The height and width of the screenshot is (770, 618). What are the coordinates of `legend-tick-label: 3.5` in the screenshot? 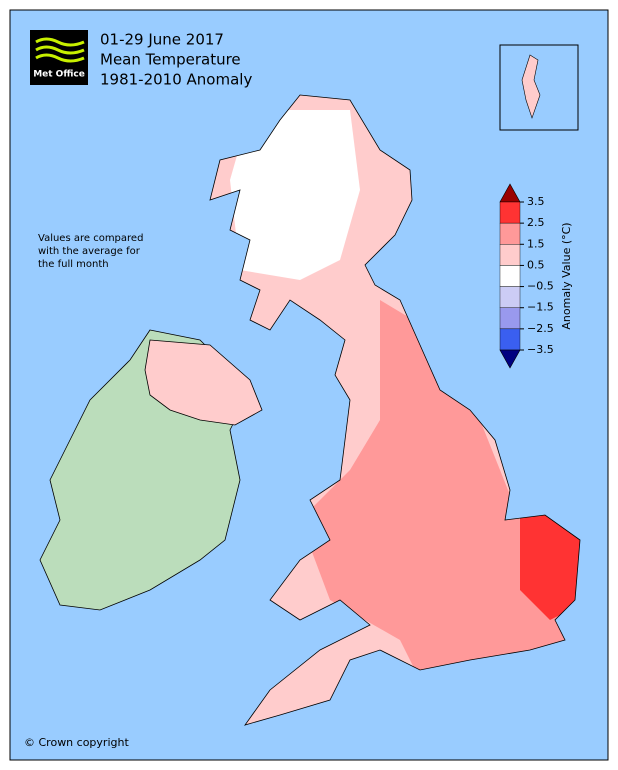 It's located at (536, 201).